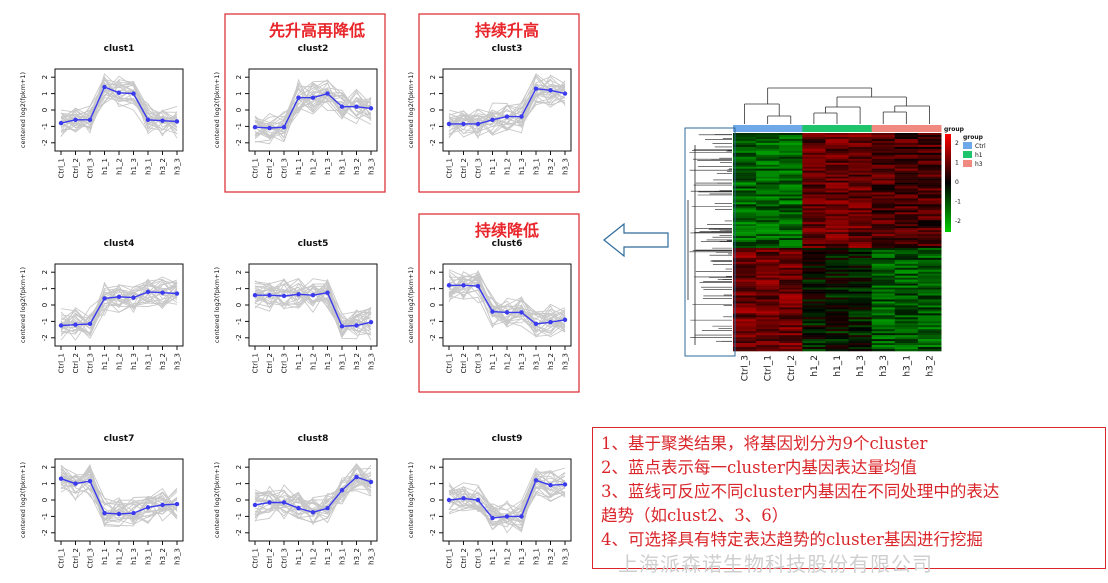  What do you see at coordinates (522, 556) in the screenshot?
I see `x-tick-label: h1_3` at bounding box center [522, 556].